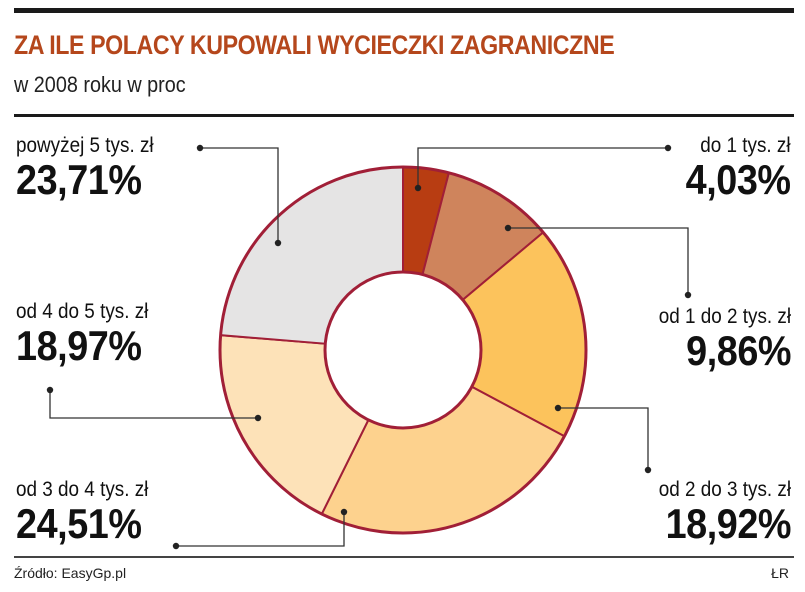  Describe the element at coordinates (724, 316) in the screenshot. I see `category-label: od 1 do 2 tys. zł` at that location.